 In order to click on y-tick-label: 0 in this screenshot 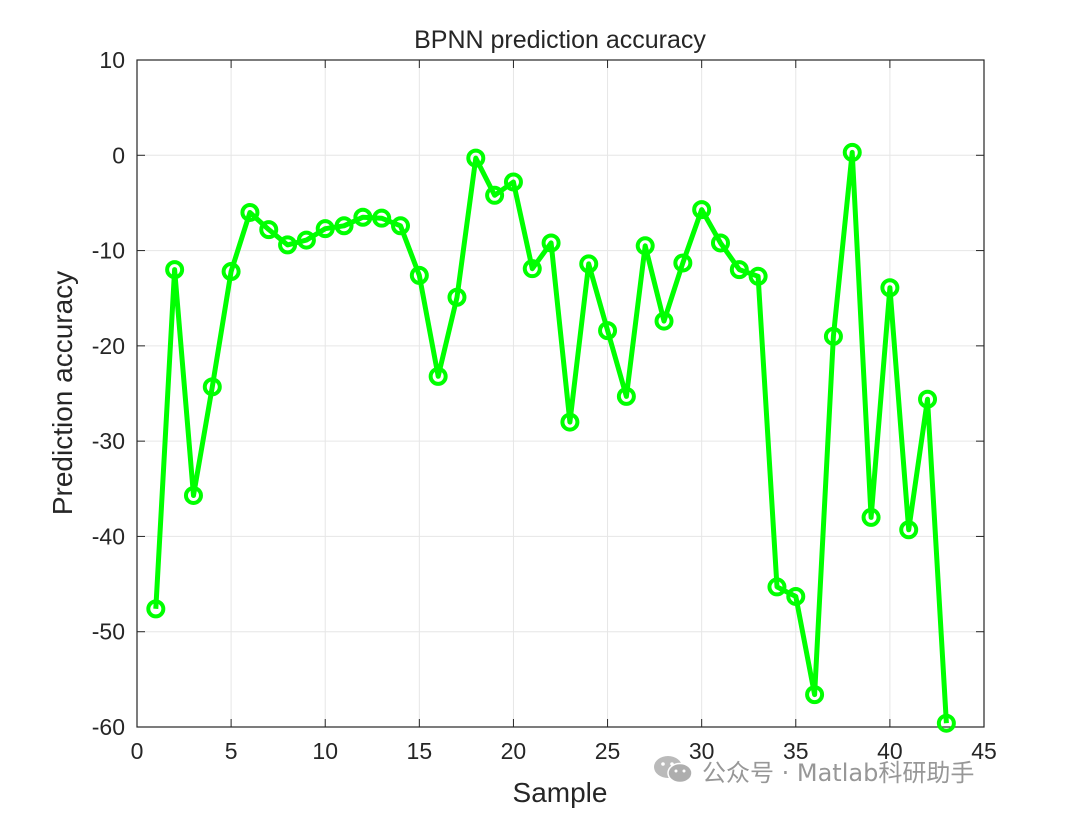, I will do `click(118, 155)`.